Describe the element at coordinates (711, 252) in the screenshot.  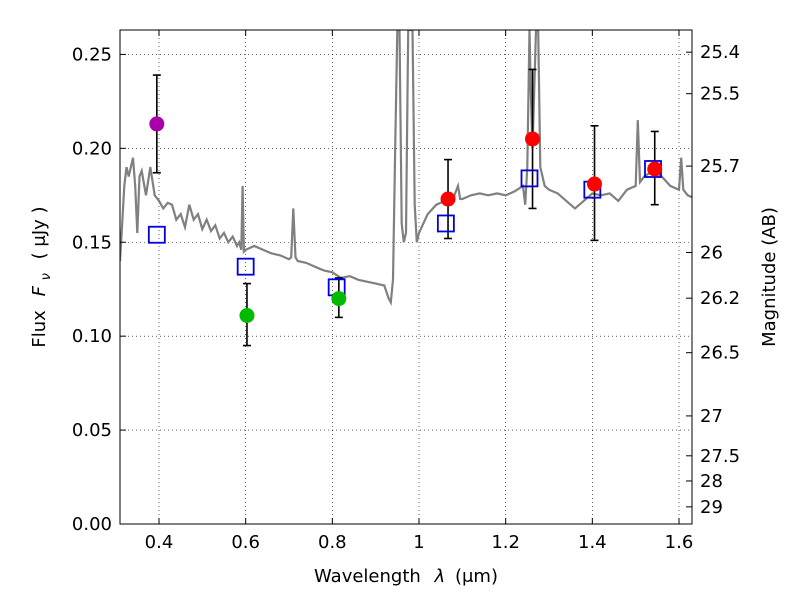
I see `y2-tick-label: 26` at that location.